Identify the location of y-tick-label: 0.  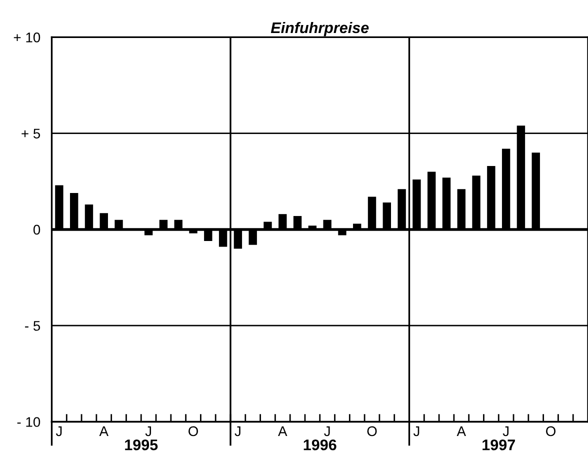
(36, 229).